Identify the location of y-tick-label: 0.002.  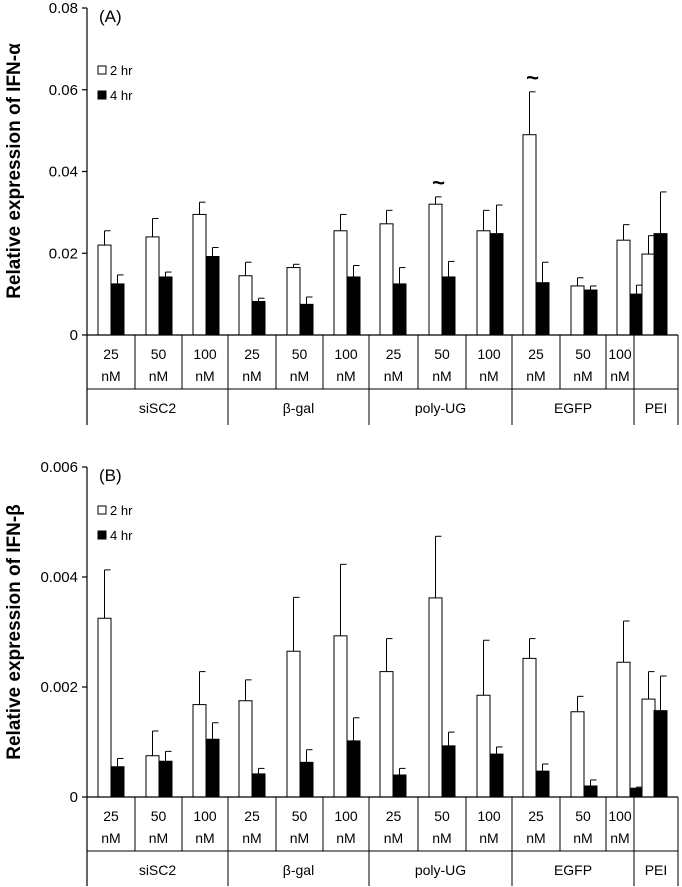
(59, 687).